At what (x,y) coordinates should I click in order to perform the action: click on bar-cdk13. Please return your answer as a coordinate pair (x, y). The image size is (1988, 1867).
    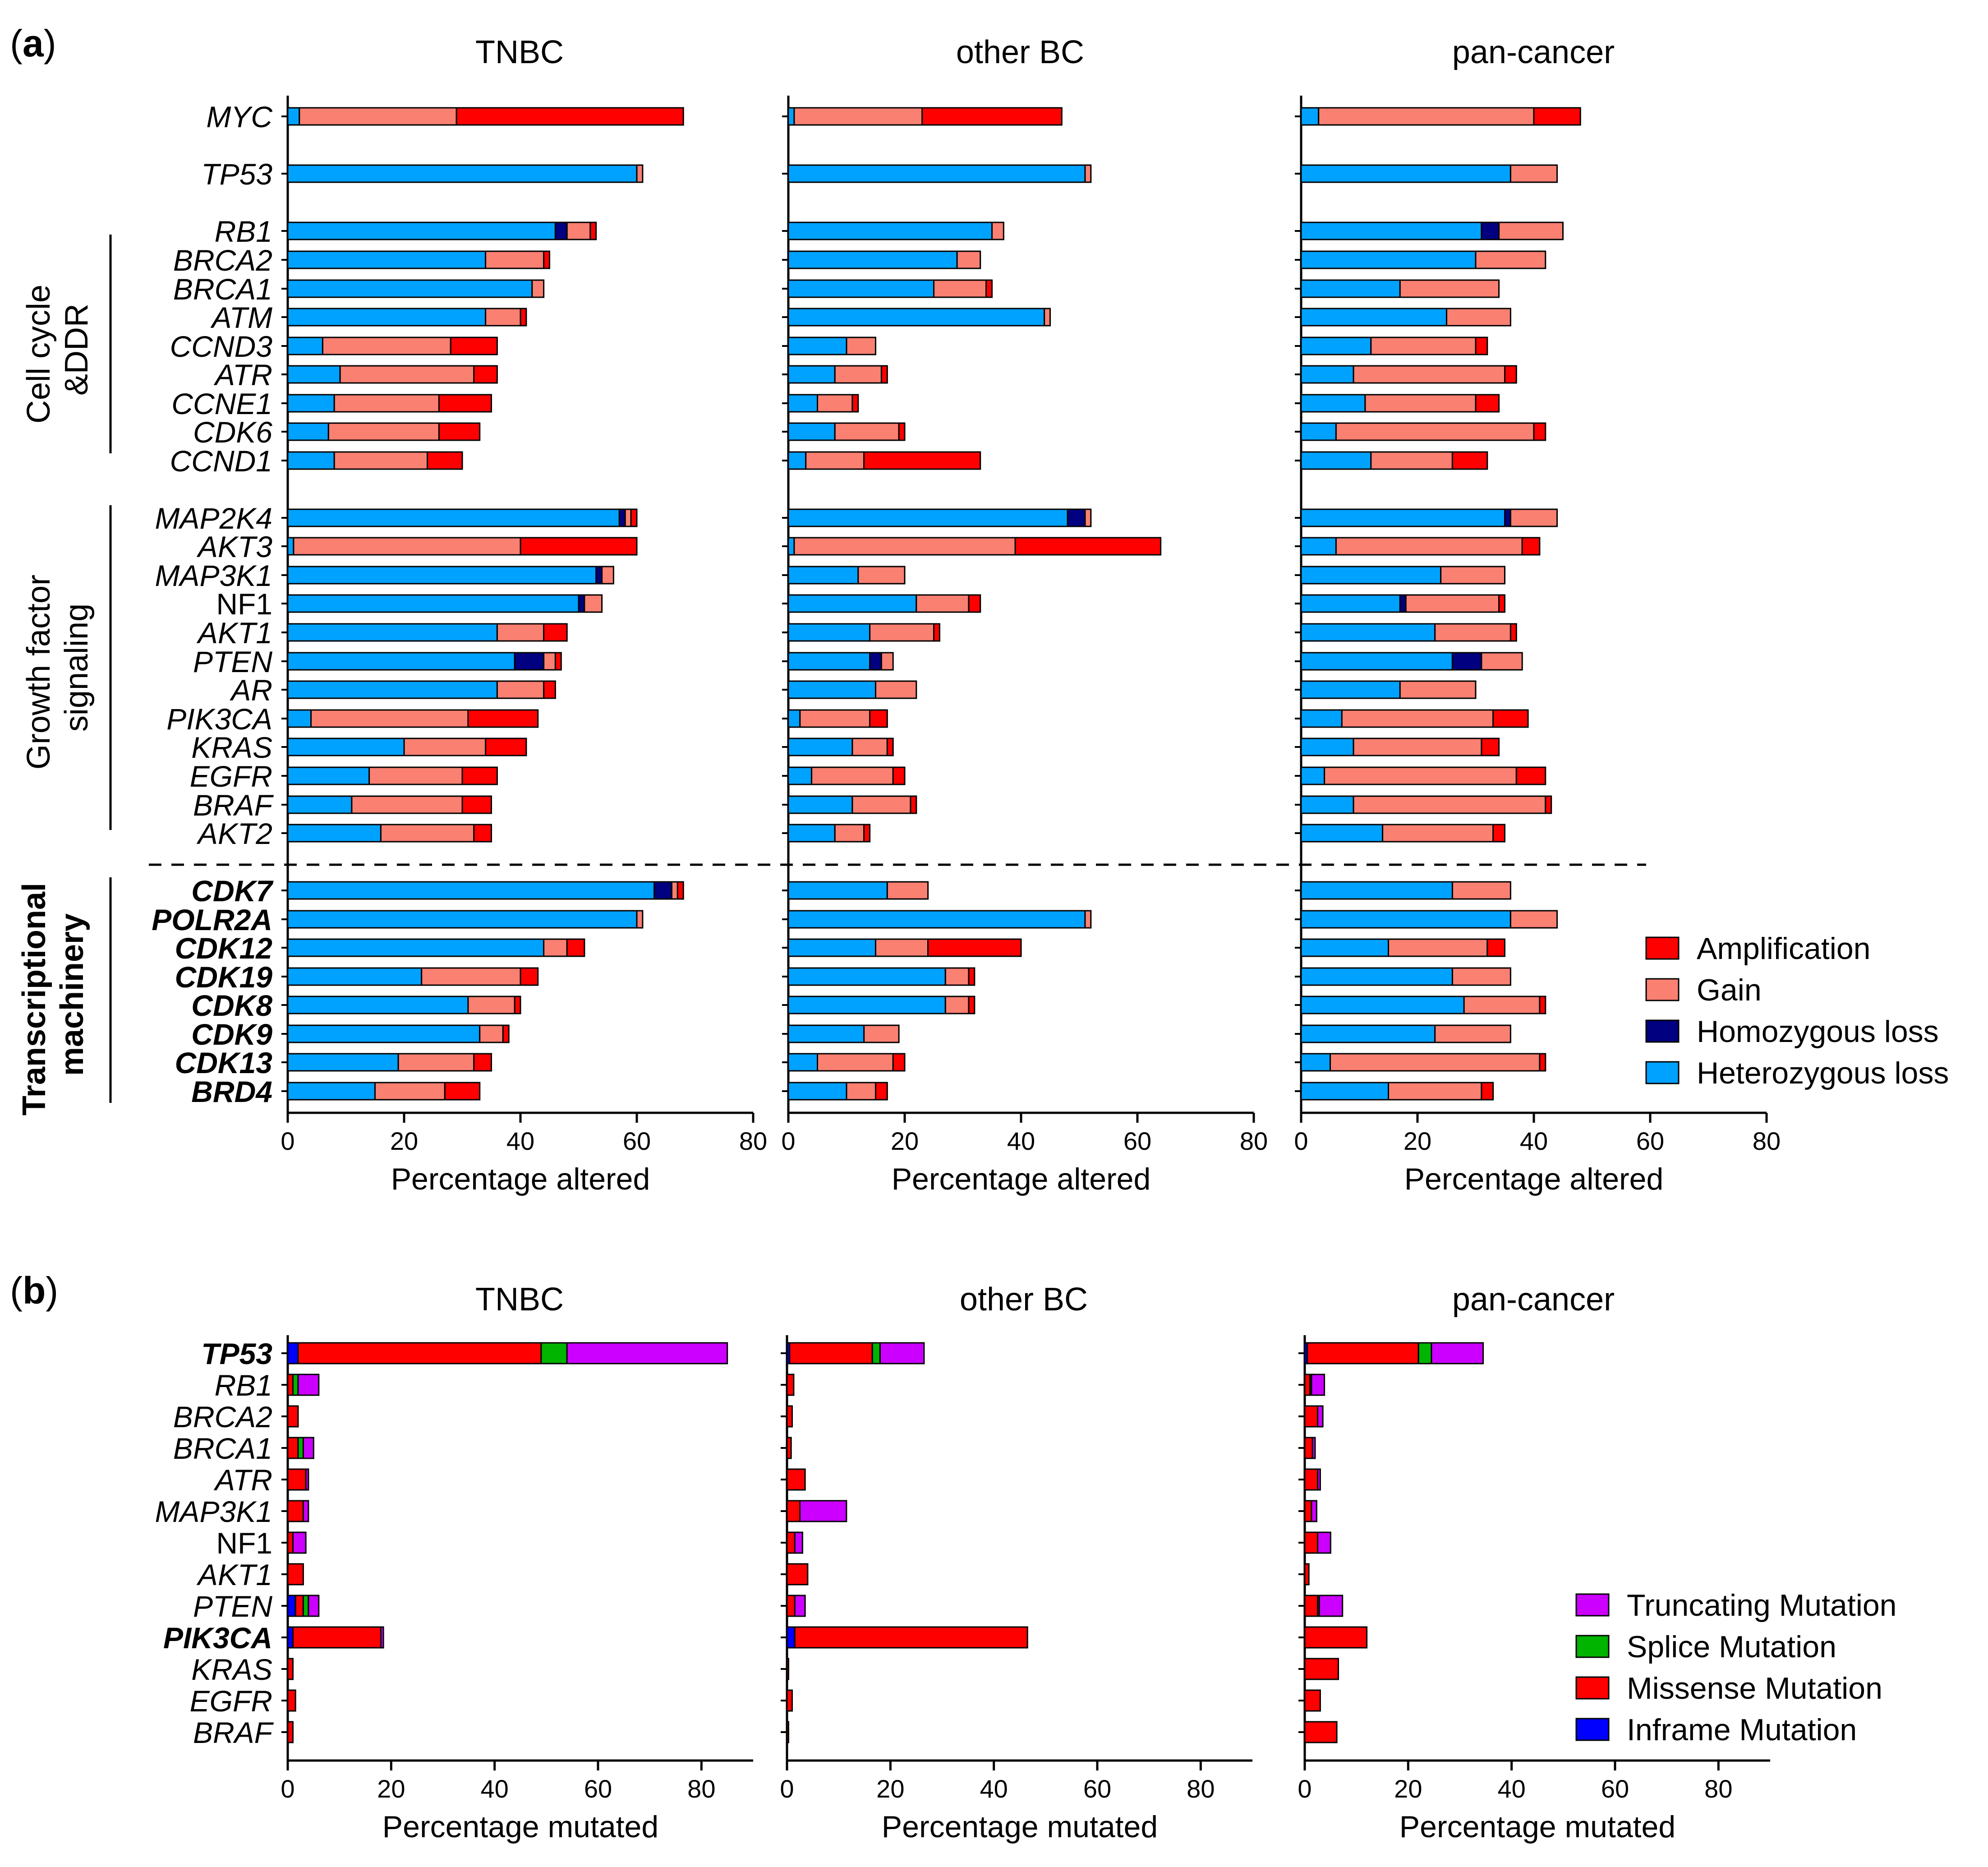
    Looking at the image, I should click on (1423, 1062).